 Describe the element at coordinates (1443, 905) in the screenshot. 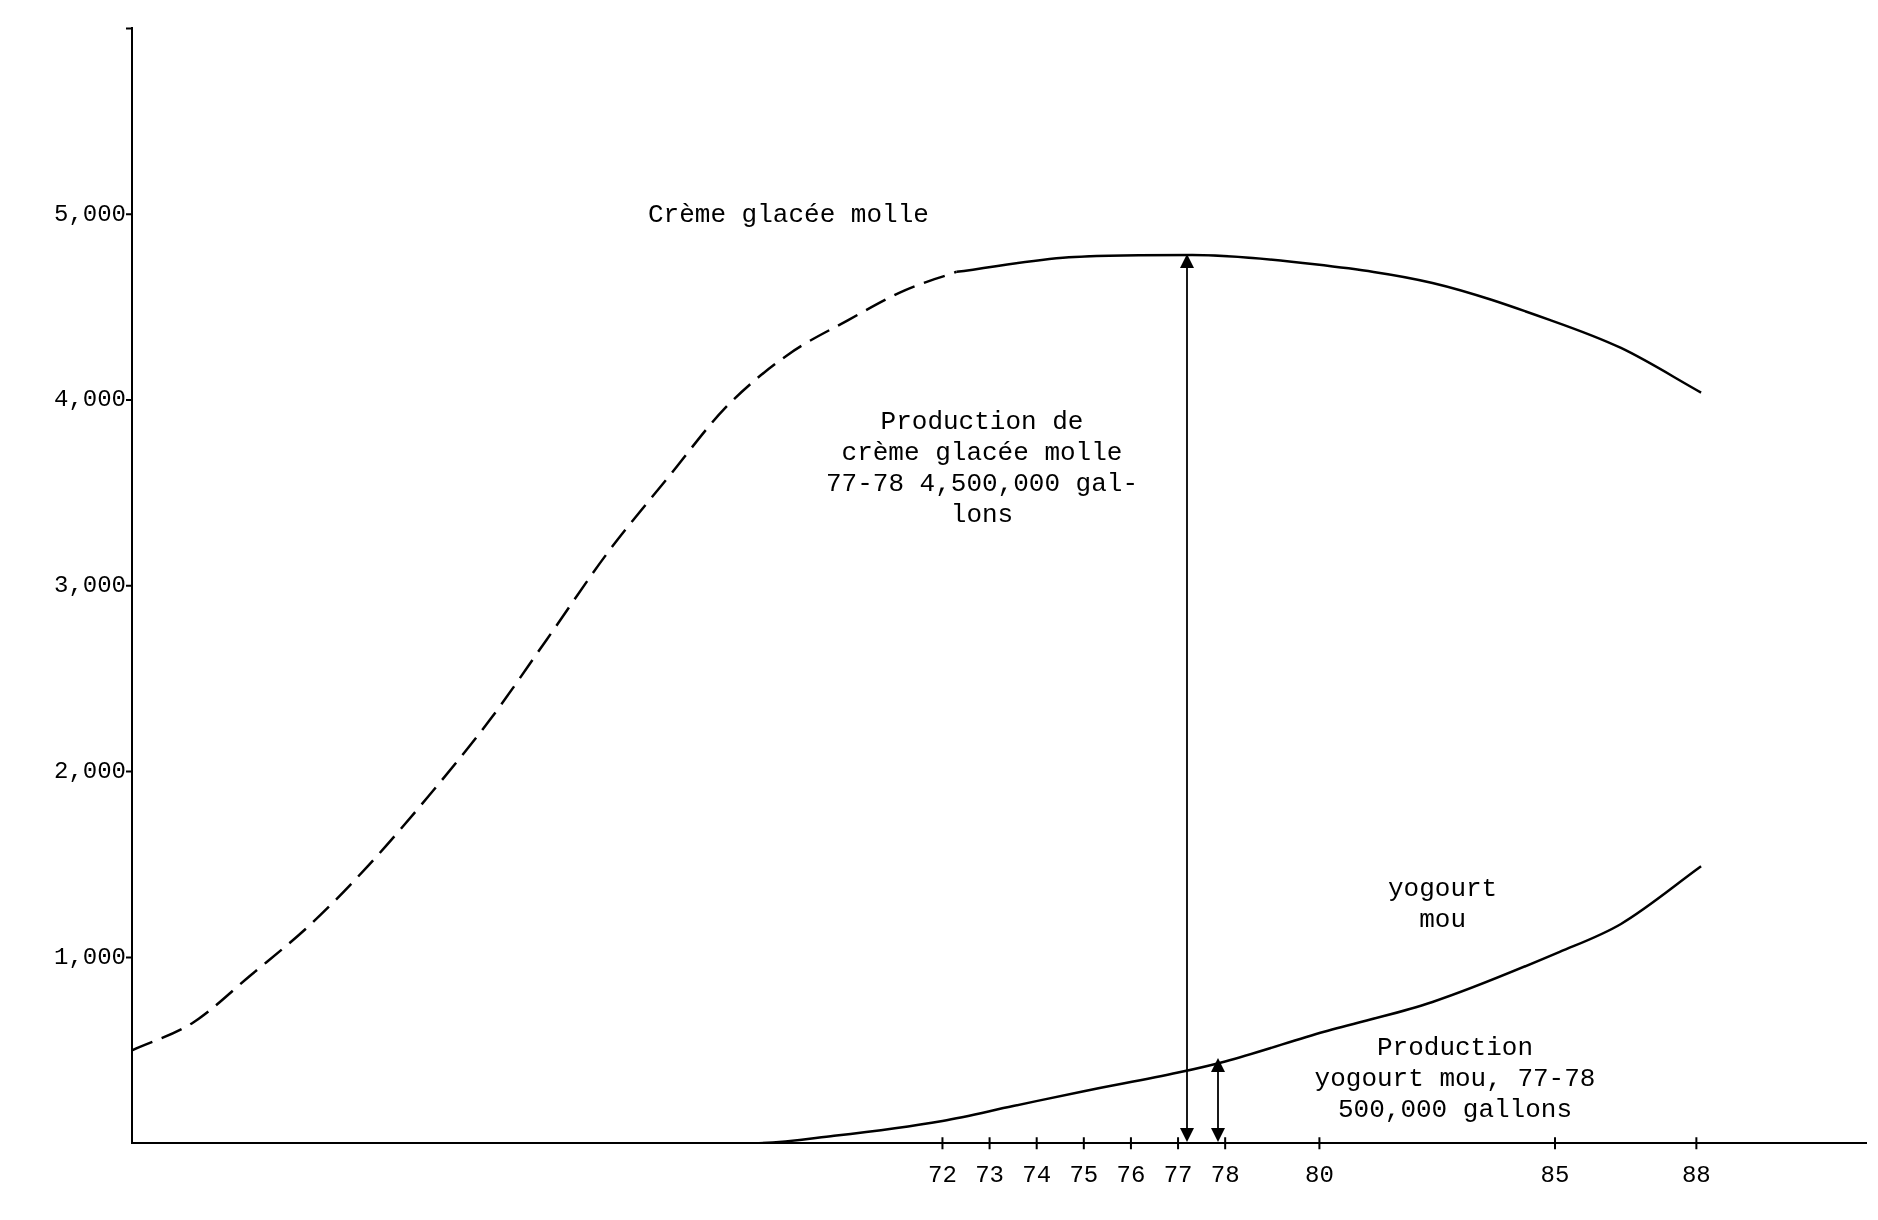

I see `series-label: yogourt mou` at that location.